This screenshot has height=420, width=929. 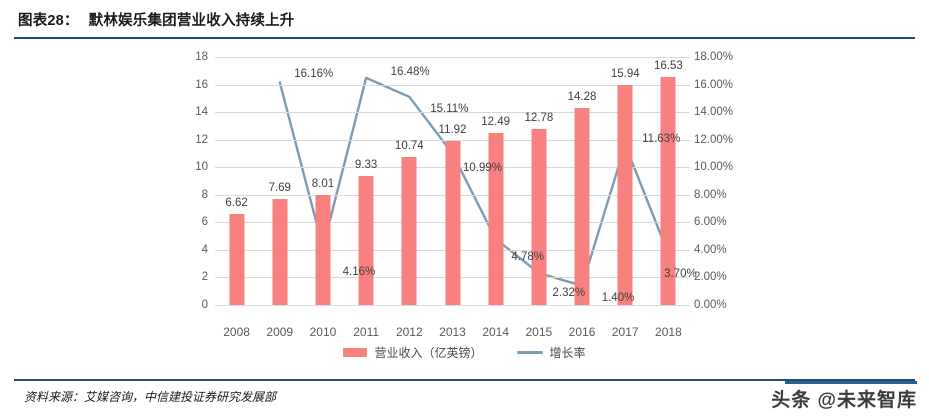 I want to click on y-axis-left-tick: 4, so click(x=204, y=249).